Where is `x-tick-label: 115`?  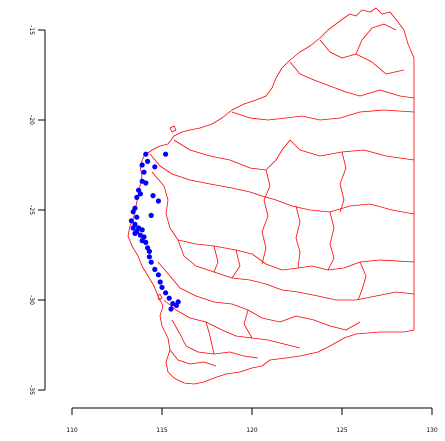 x-tick-label: 115 is located at coordinates (162, 430).